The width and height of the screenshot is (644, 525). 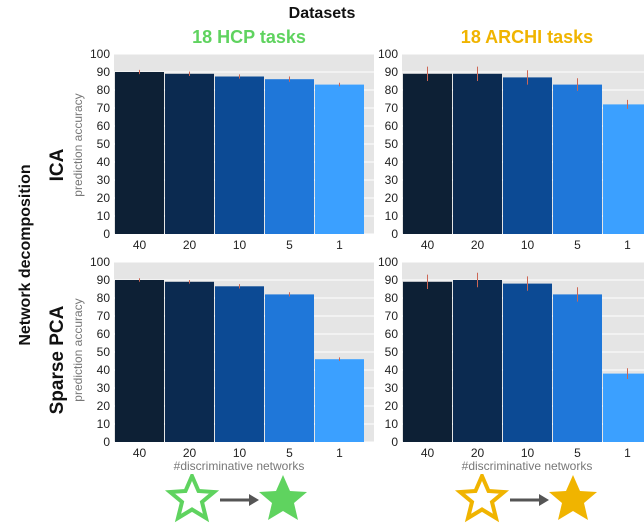 What do you see at coordinates (78, 145) in the screenshot?
I see `y-axis-label-top: prediction accuracy` at bounding box center [78, 145].